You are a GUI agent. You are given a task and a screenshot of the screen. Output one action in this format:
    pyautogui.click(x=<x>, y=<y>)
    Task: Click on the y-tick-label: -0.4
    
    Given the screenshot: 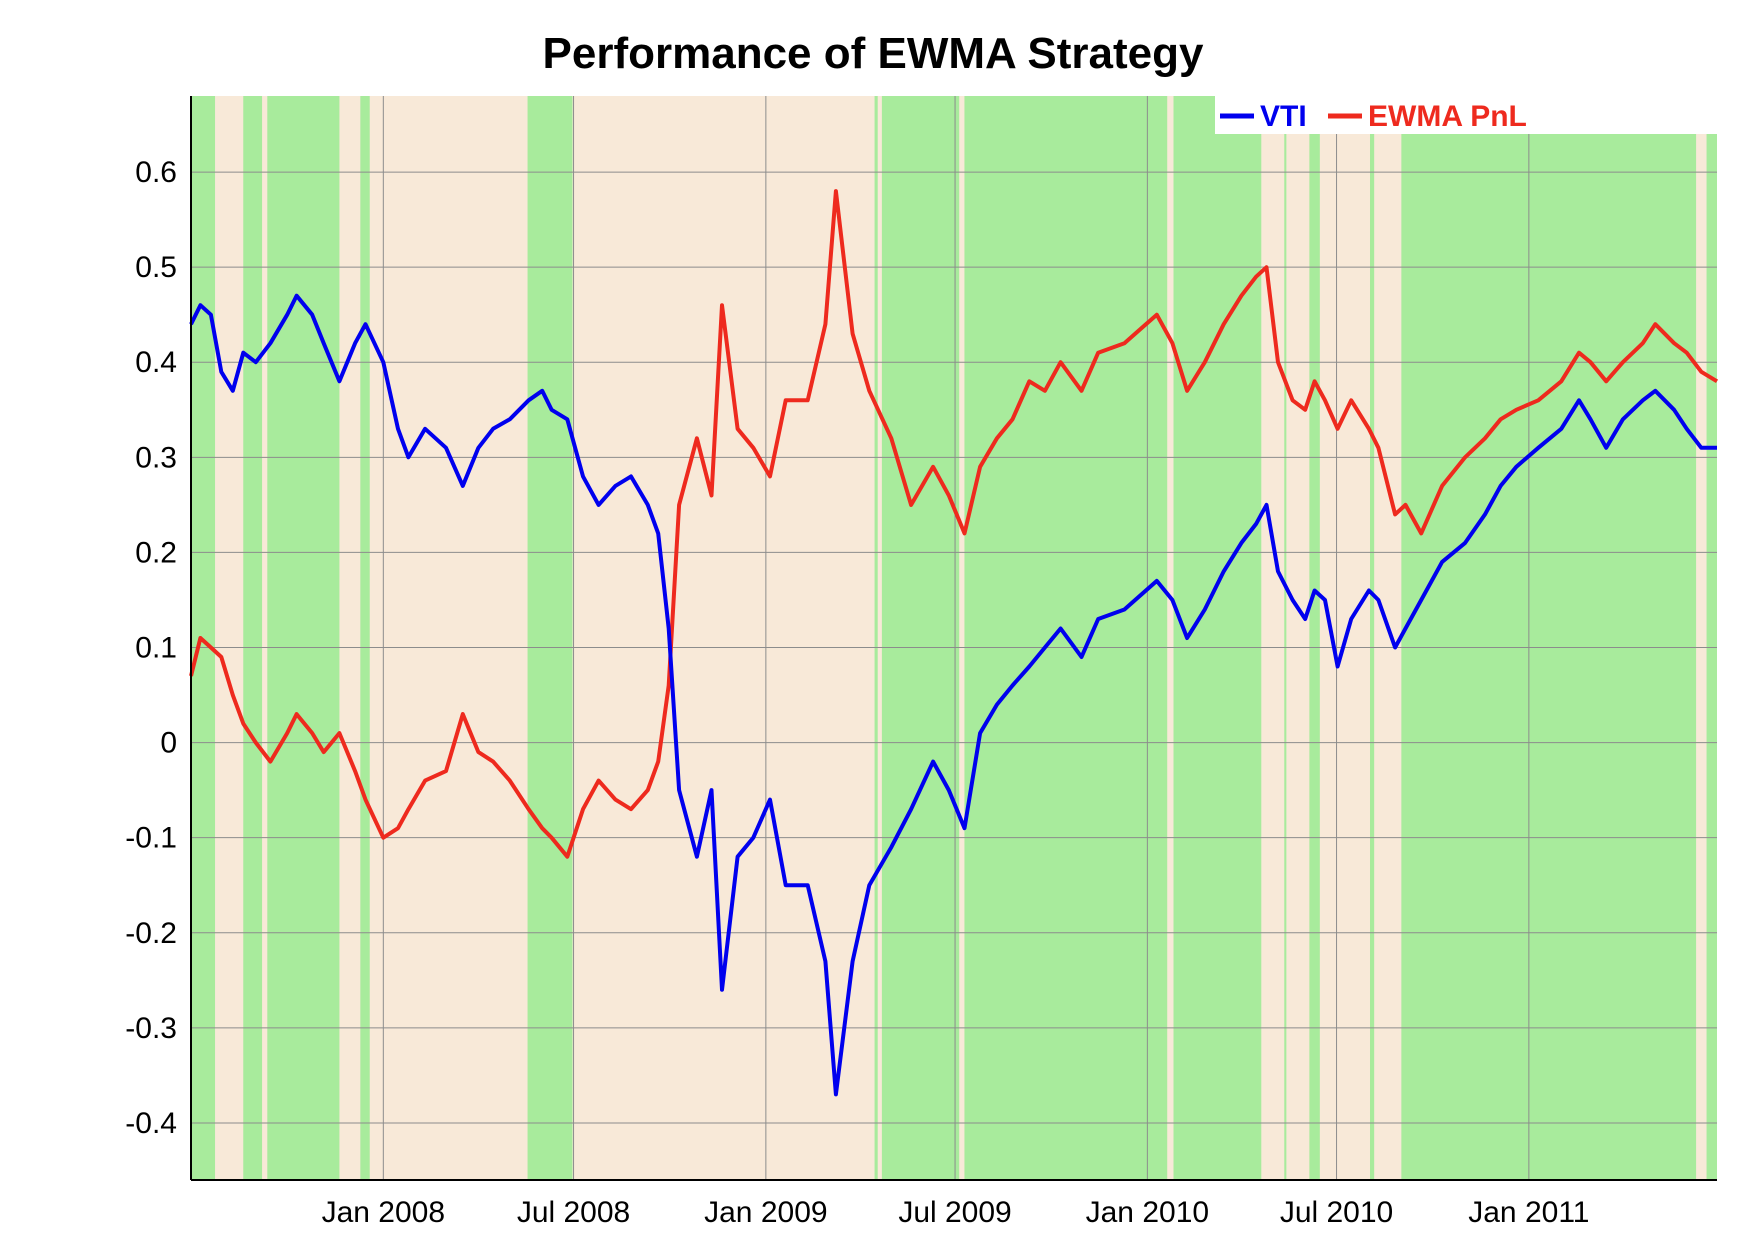 What is the action you would take?
    pyautogui.click(x=151, y=1123)
    